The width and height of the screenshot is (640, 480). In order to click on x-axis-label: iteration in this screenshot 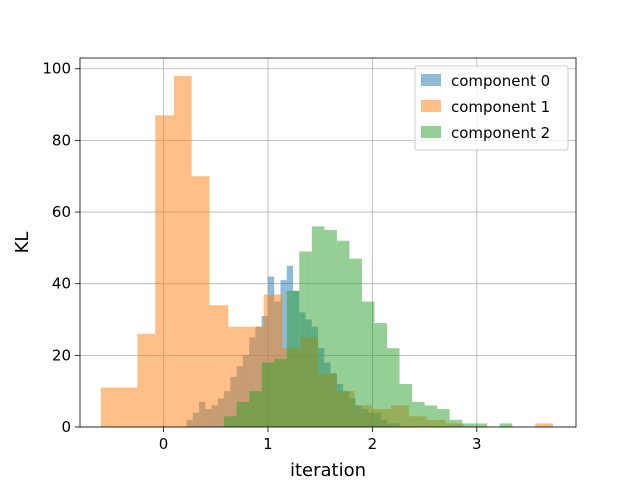, I will do `click(328, 470)`.